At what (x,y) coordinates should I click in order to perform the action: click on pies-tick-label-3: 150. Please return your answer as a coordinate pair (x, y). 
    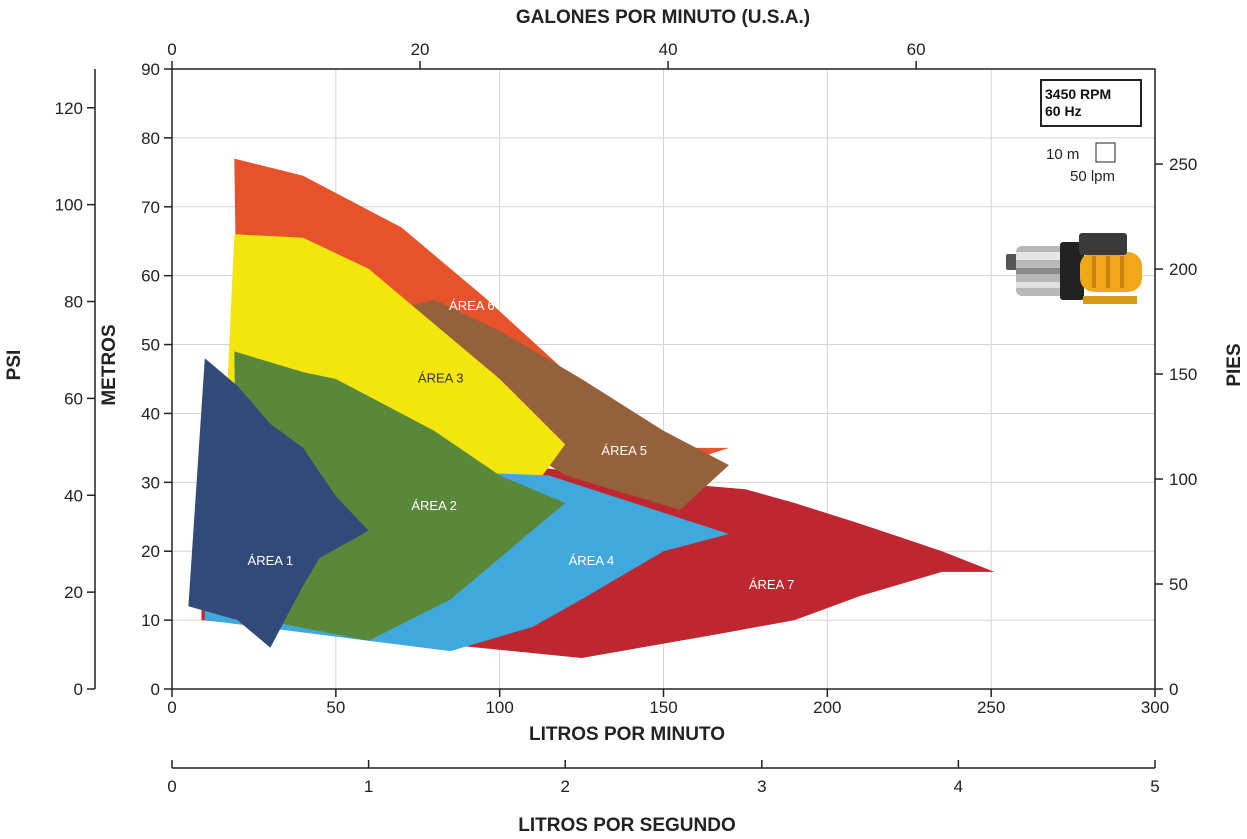
    Looking at the image, I should click on (1183, 374).